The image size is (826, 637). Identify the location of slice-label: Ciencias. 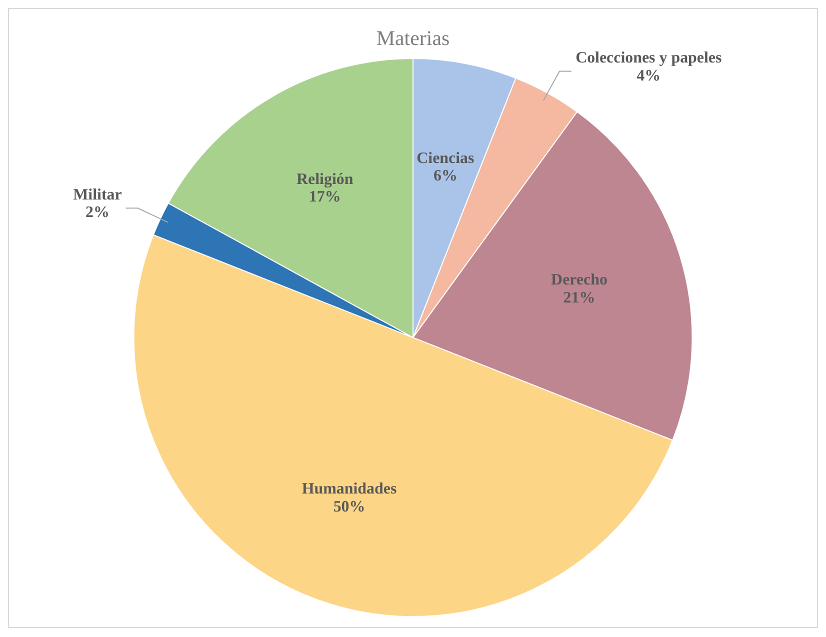
(445, 158).